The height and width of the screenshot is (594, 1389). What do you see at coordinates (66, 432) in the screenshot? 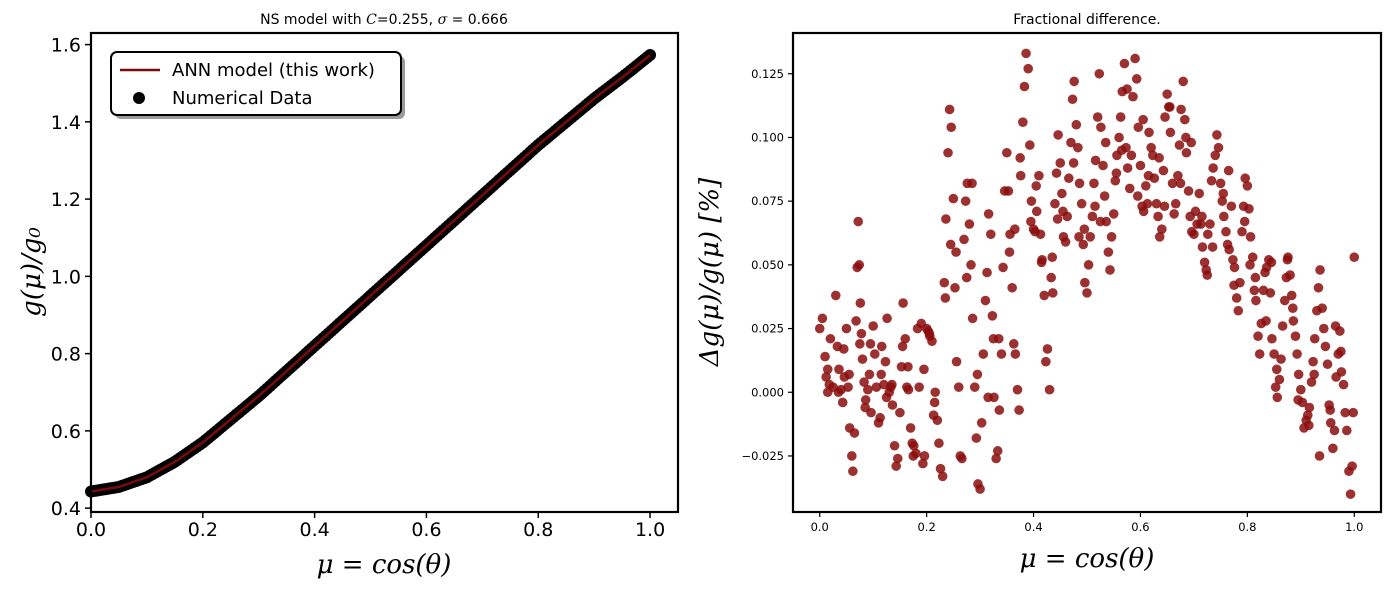
I see `left-y-tick-label: 0.6` at bounding box center [66, 432].